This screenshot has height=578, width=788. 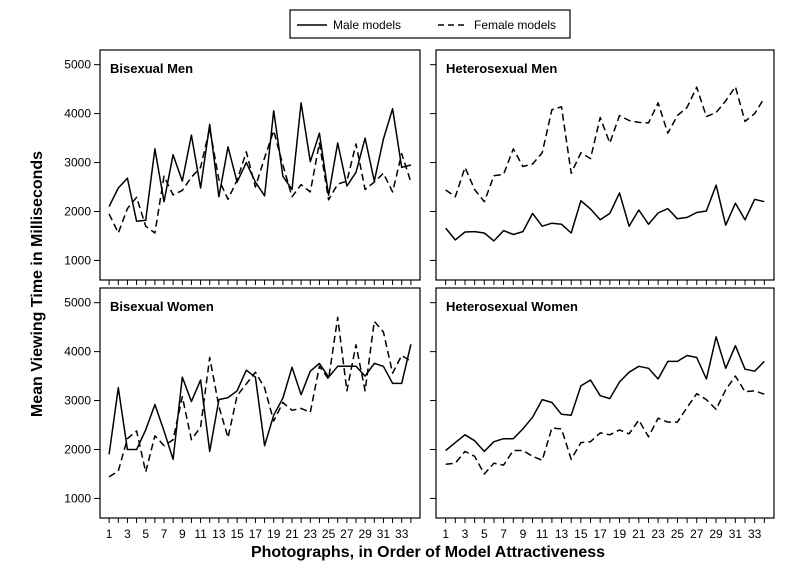 I want to click on legend-box, so click(x=430, y=24).